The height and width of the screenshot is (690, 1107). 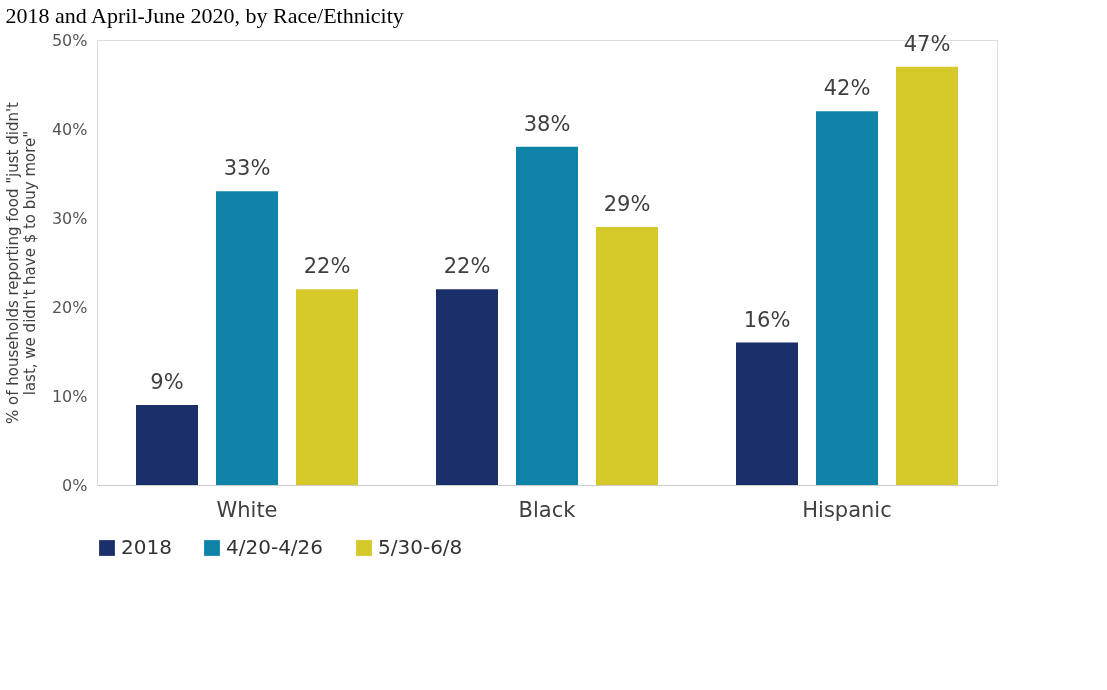 I want to click on legend-label: 4/20-4/26, so click(x=275, y=547).